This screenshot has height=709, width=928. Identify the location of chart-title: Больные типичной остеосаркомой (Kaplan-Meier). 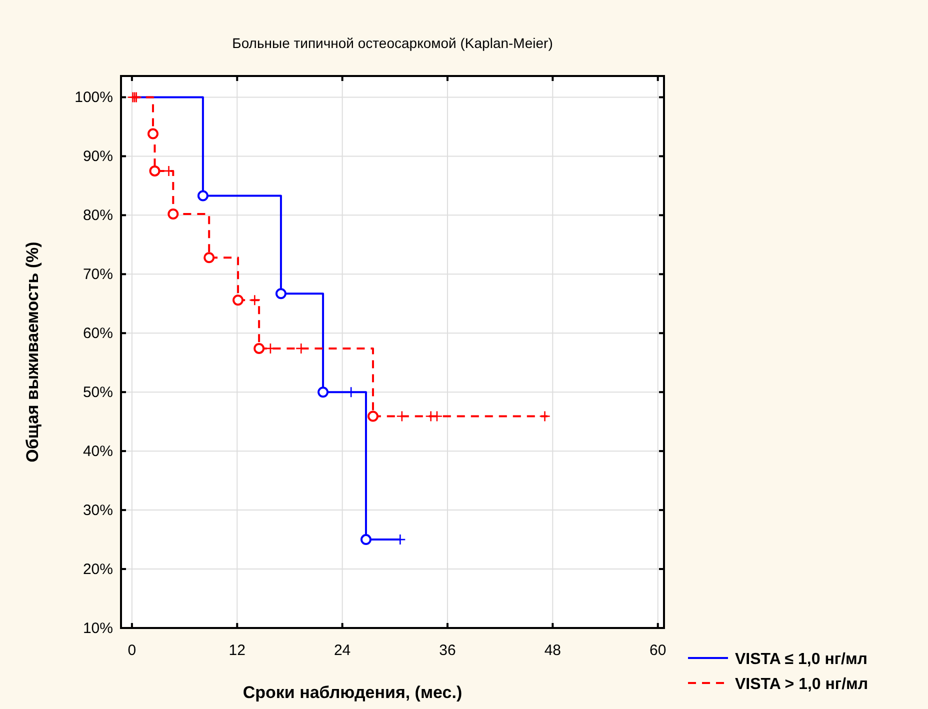
(392, 43).